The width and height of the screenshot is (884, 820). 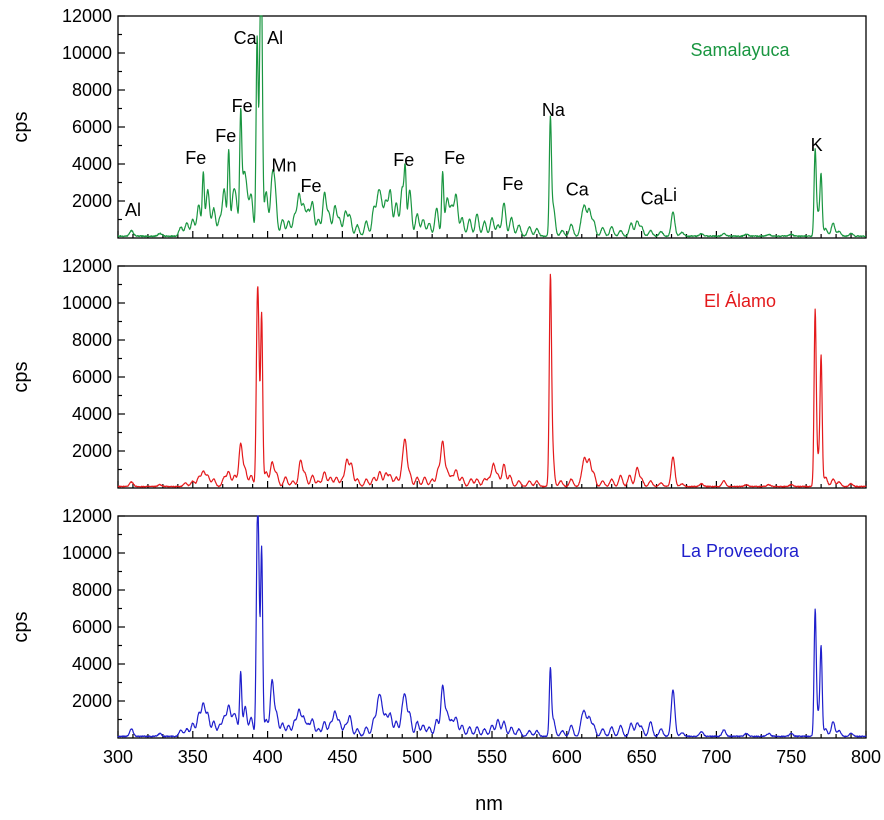 What do you see at coordinates (817, 145) in the screenshot?
I see `peak-label: K` at bounding box center [817, 145].